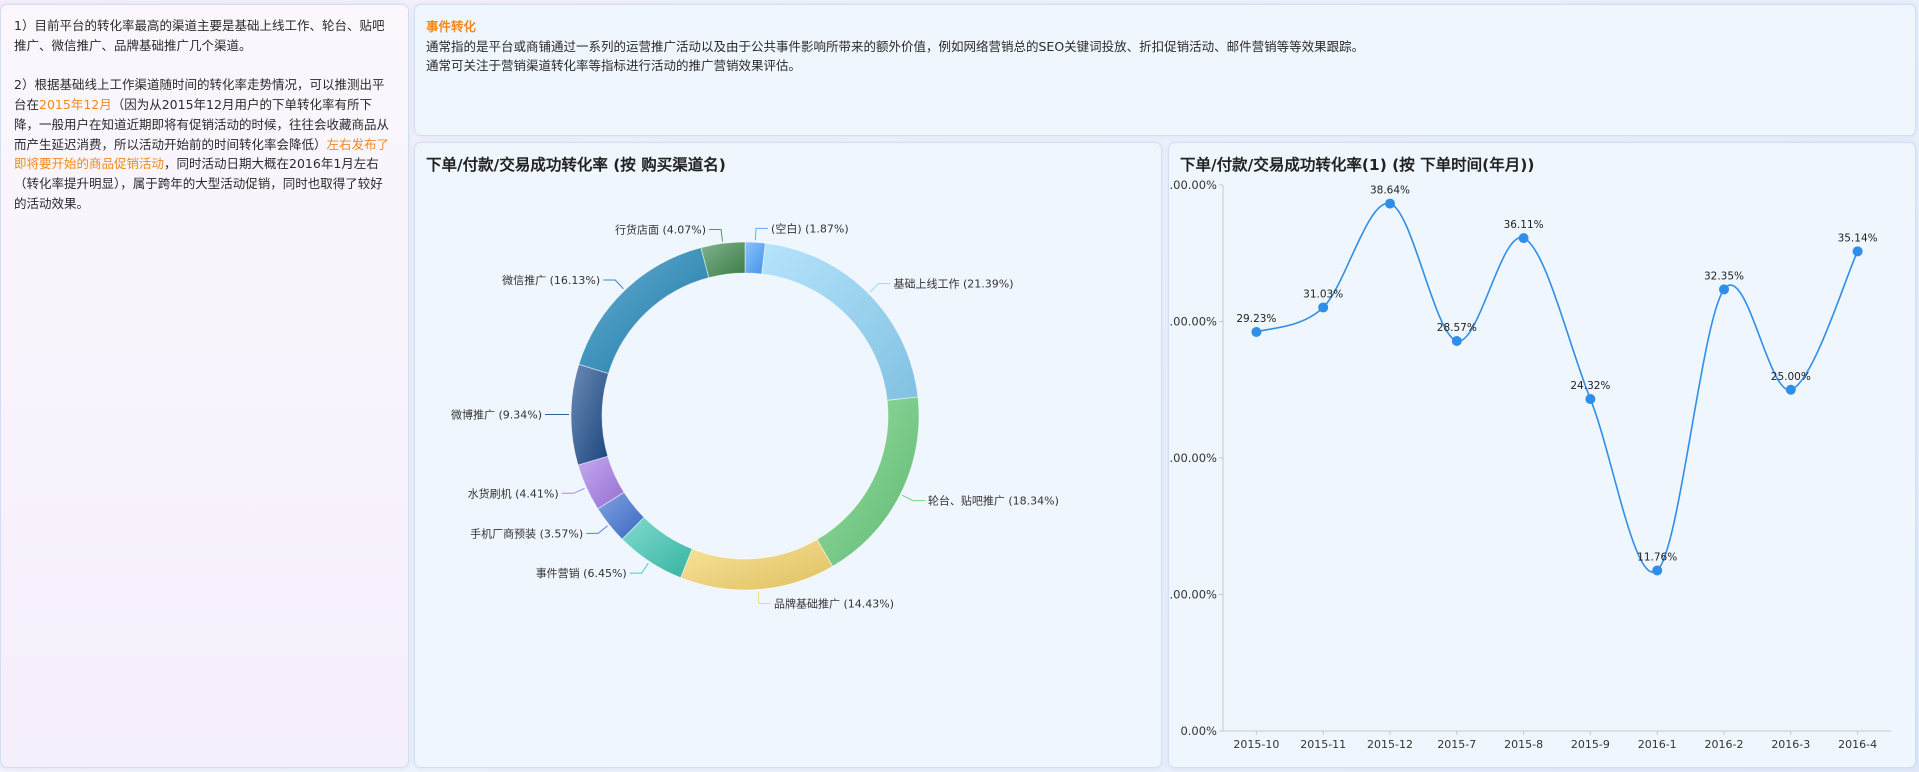 This screenshot has width=1919, height=772. Describe the element at coordinates (451, 26) in the screenshot. I see `event-title: 事件转化` at that location.